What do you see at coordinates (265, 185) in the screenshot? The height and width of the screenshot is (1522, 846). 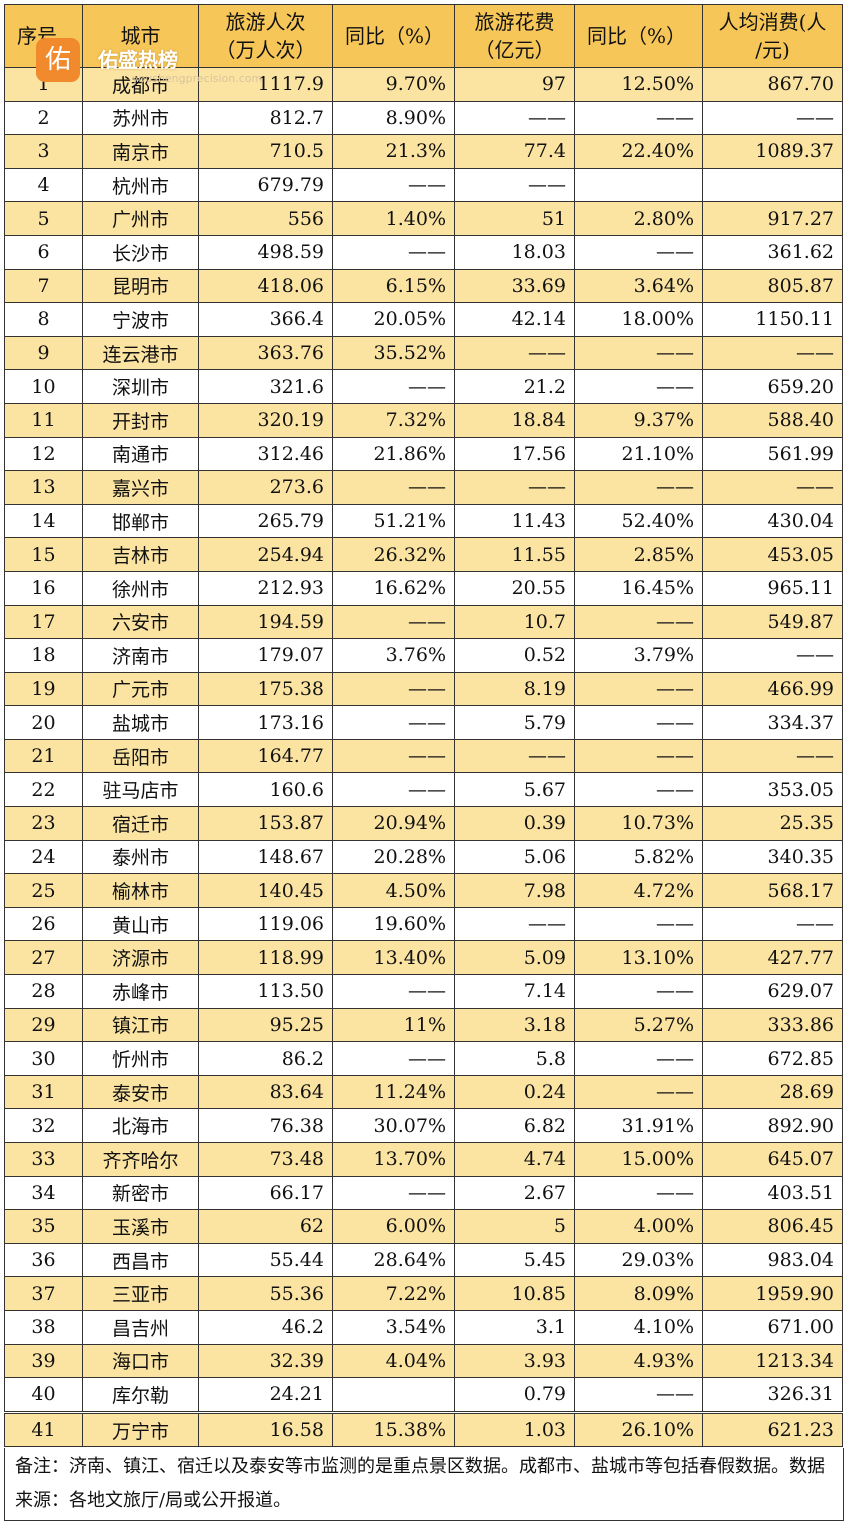 I see `cell-visitors: 679.79` at bounding box center [265, 185].